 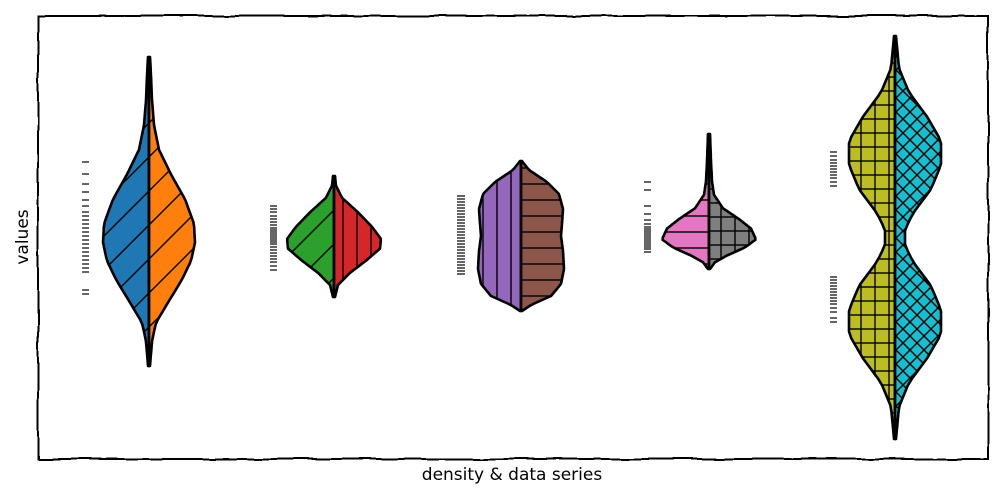 I want to click on violin-5-rug, so click(x=833, y=237).